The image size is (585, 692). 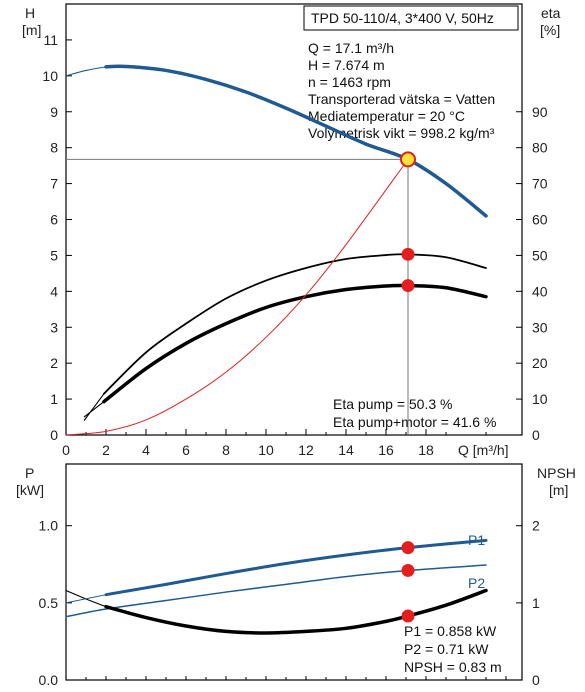 What do you see at coordinates (386, 450) in the screenshot?
I see `x-tick-label: 16` at bounding box center [386, 450].